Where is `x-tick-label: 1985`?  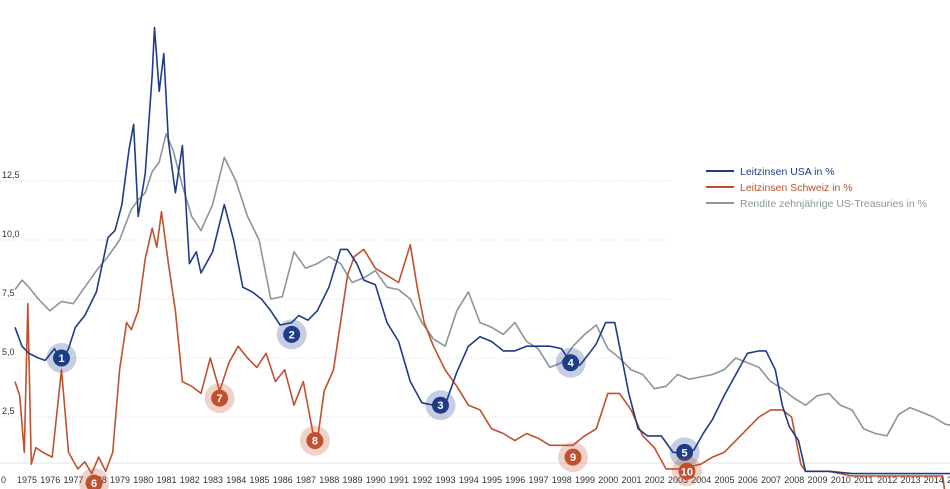 x-tick-label: 1985 is located at coordinates (260, 480).